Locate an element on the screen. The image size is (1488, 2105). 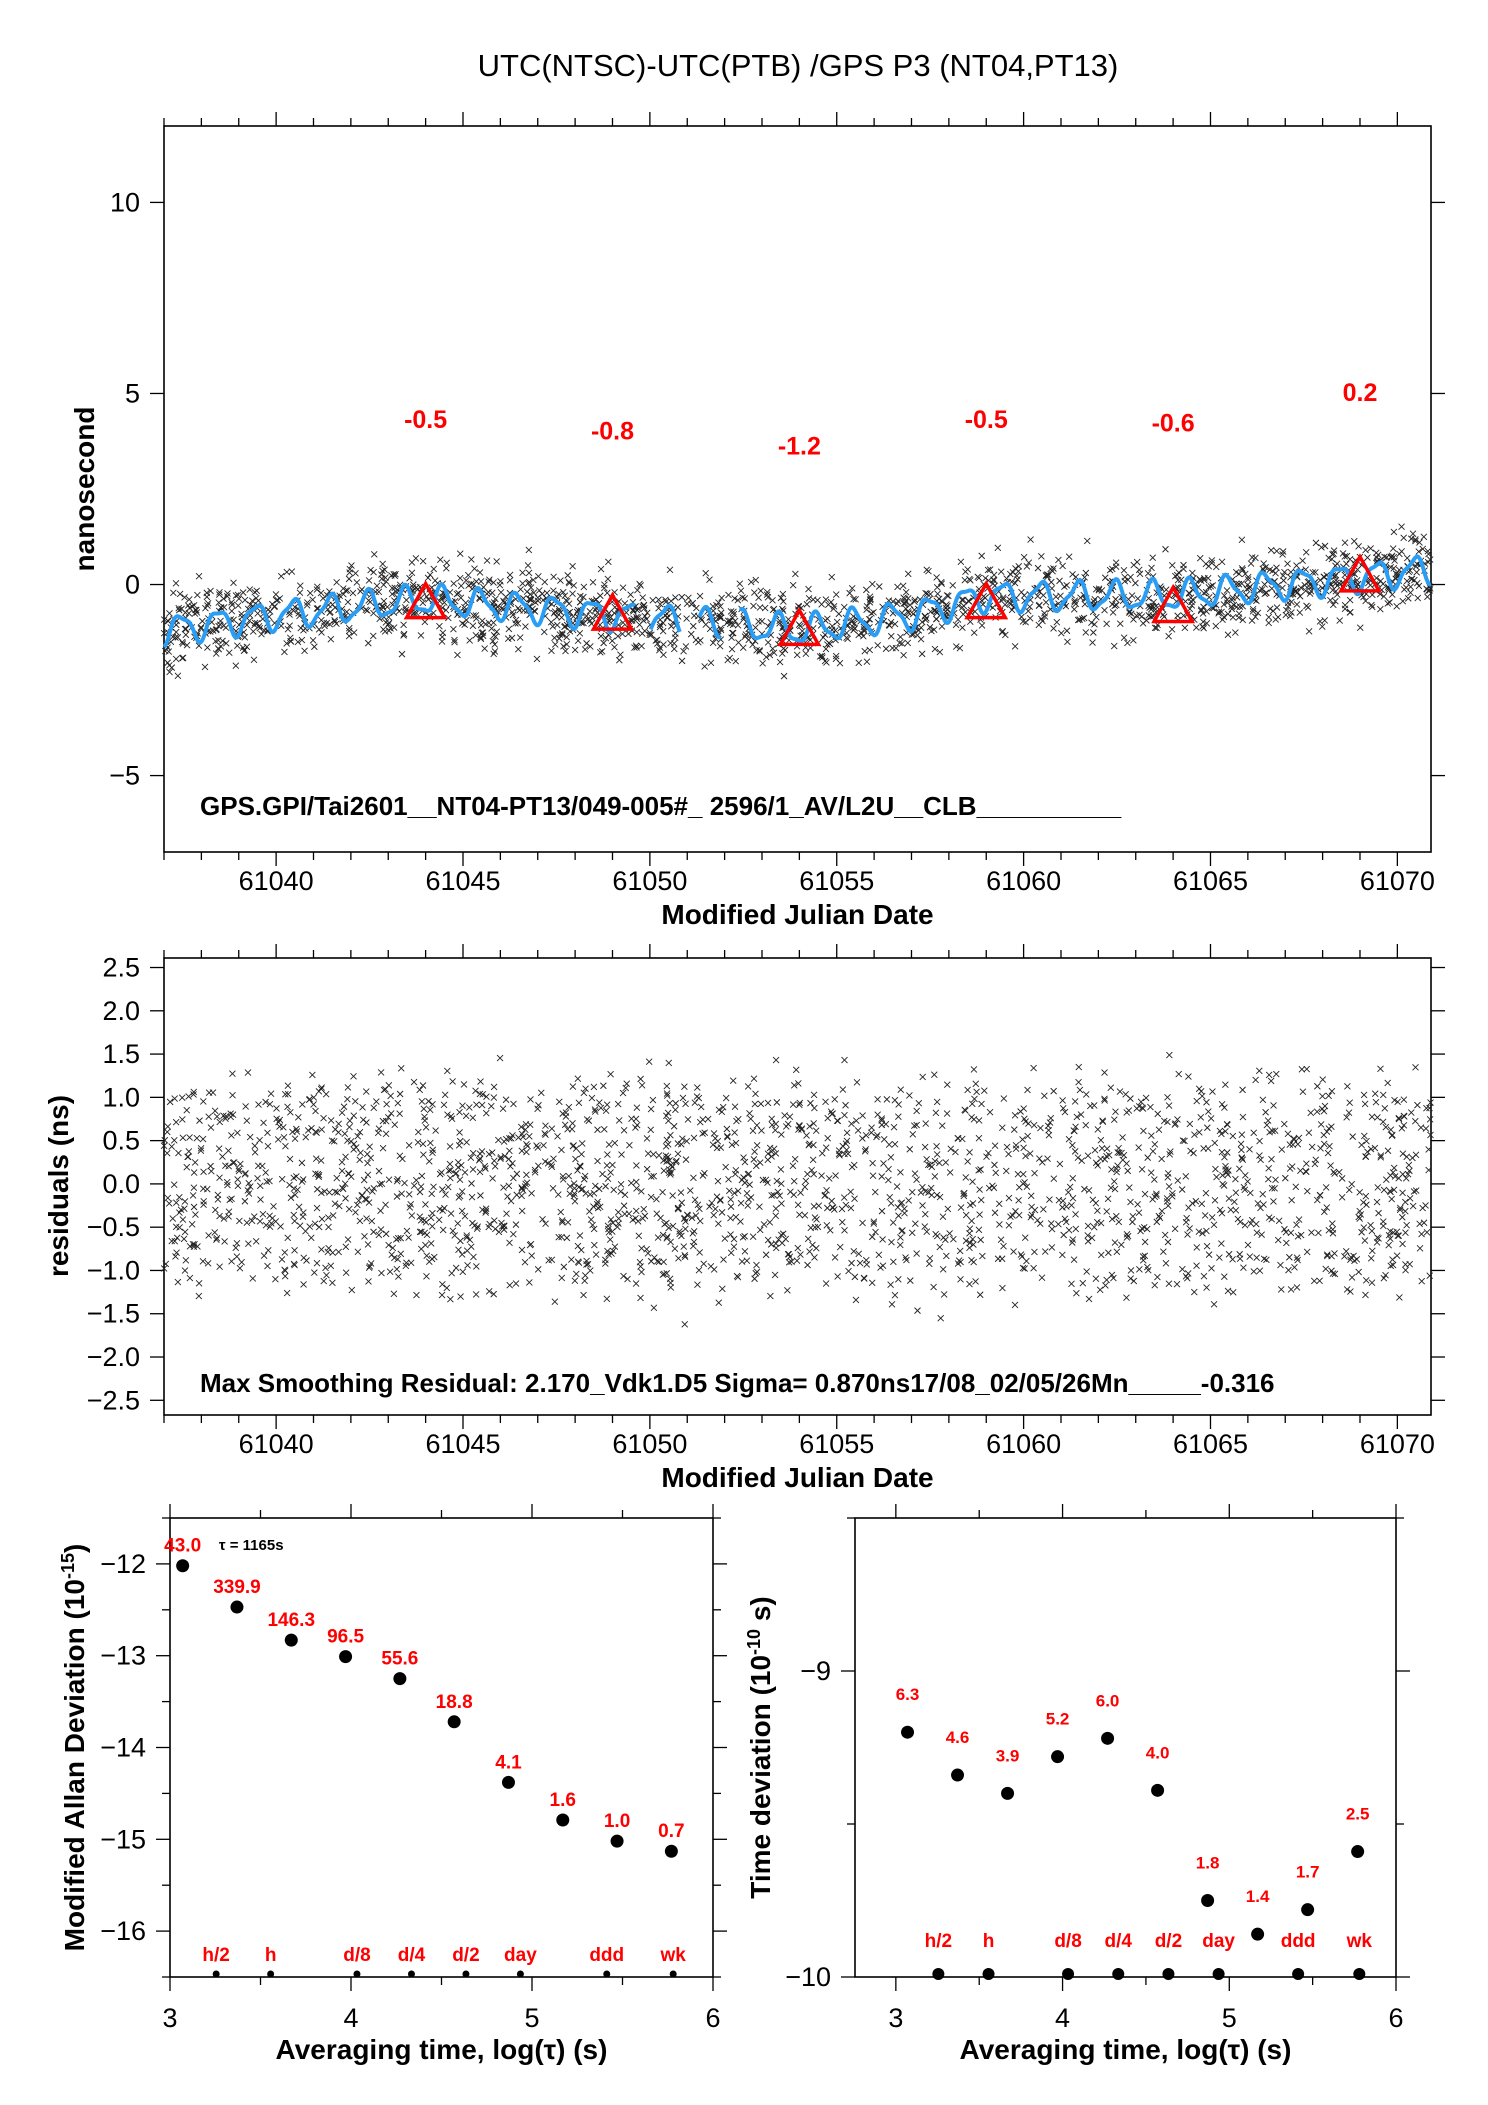
y-tick-label: −5 is located at coordinates (124, 776).